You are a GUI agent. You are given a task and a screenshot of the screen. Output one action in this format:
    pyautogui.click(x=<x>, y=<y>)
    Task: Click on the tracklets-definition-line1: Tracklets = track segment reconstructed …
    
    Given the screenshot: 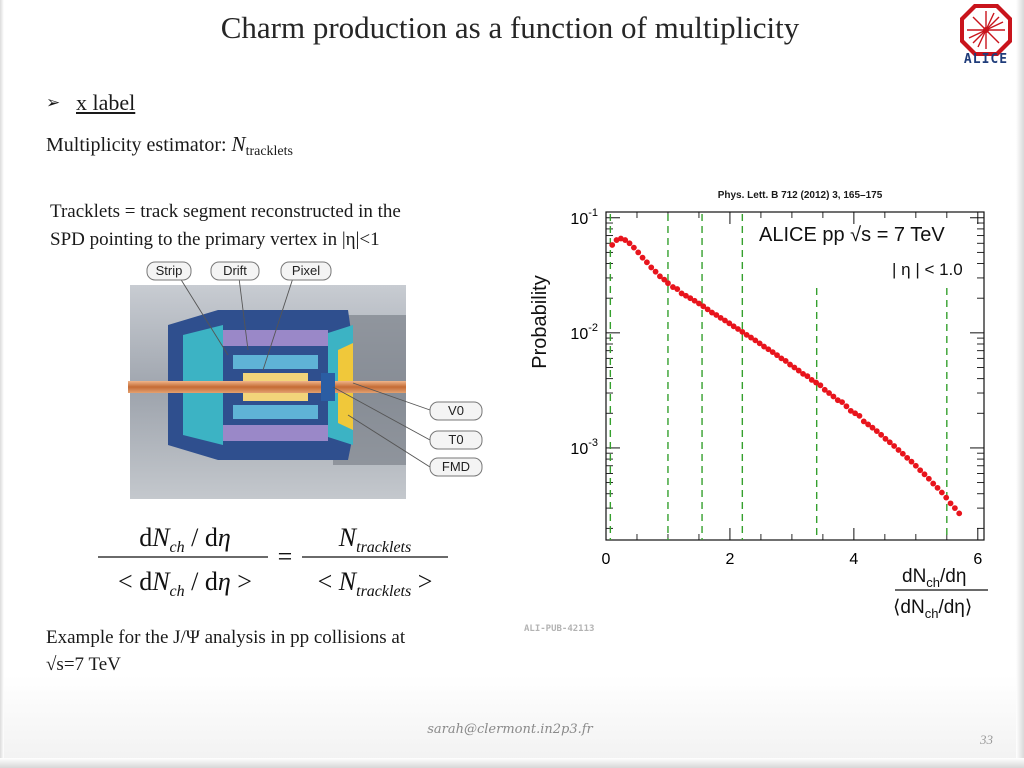 What is the action you would take?
    pyautogui.click(x=225, y=211)
    